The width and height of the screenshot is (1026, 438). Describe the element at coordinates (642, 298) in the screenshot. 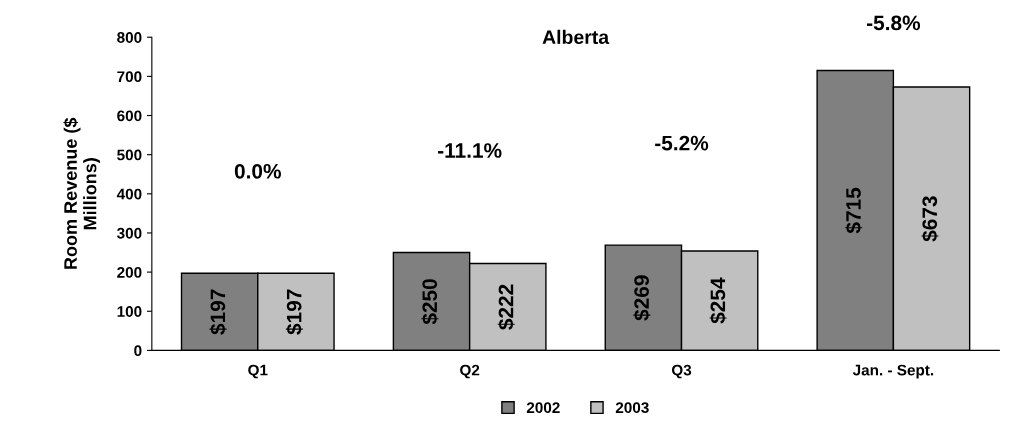

I see `data-label: $269` at that location.